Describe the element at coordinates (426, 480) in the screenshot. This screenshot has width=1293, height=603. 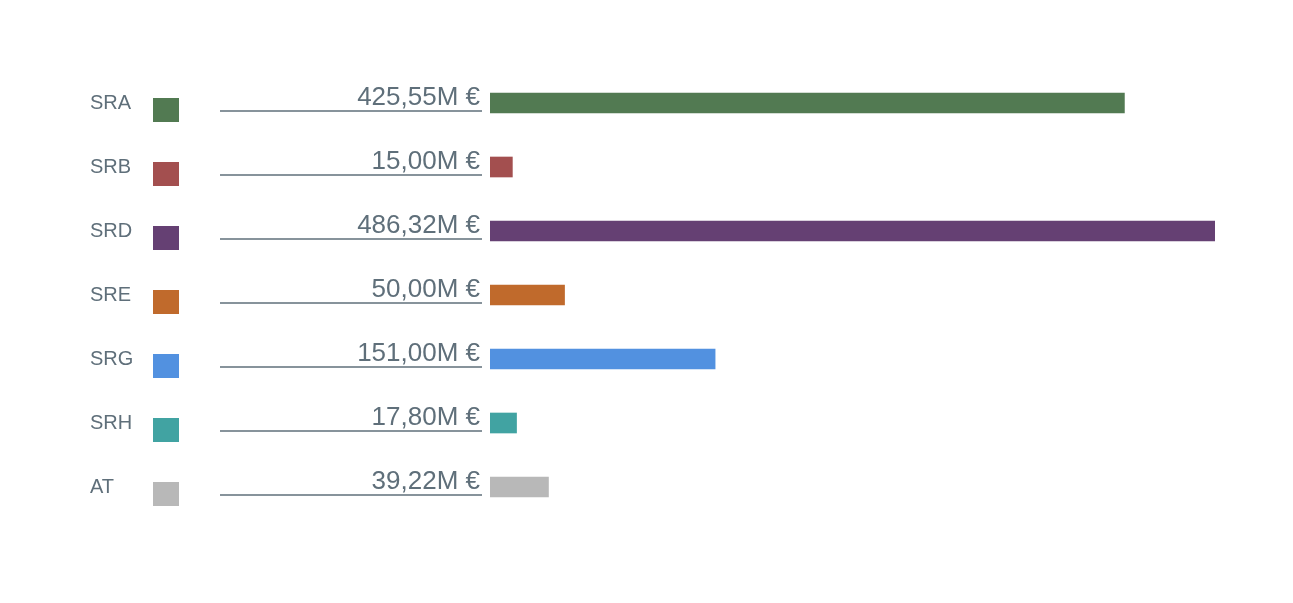
I see `data-label: 39,22M €` at that location.